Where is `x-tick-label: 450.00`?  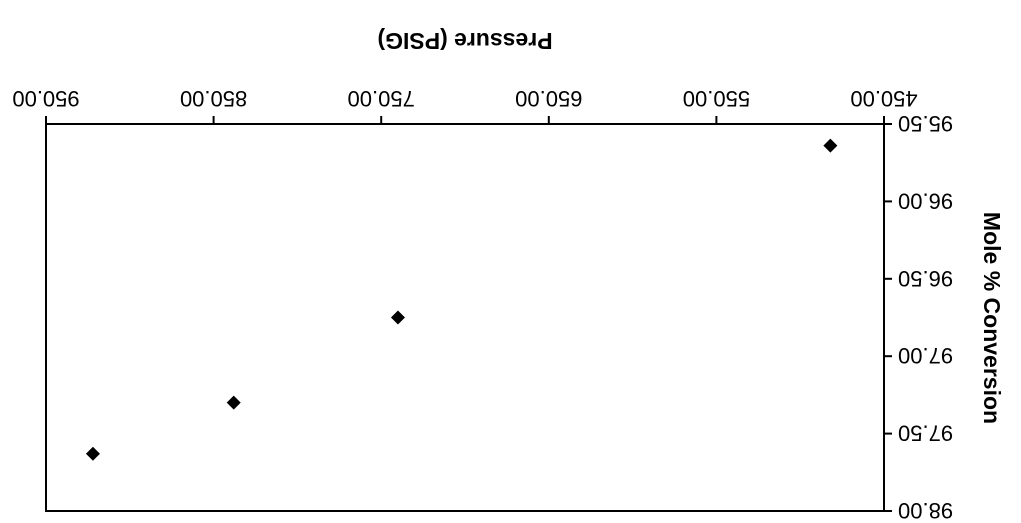
x-tick-label: 450.00 is located at coordinates (883, 98).